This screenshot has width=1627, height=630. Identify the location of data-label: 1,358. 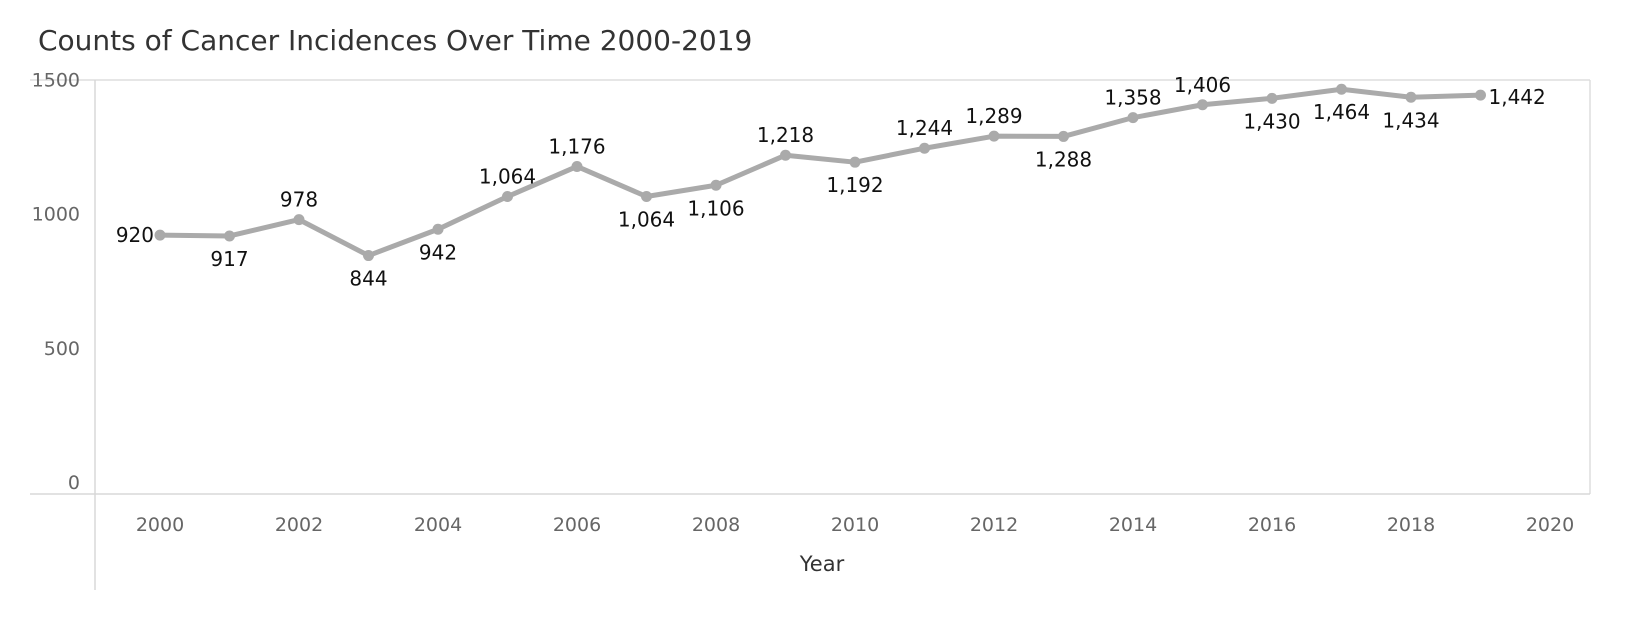
(1132, 98).